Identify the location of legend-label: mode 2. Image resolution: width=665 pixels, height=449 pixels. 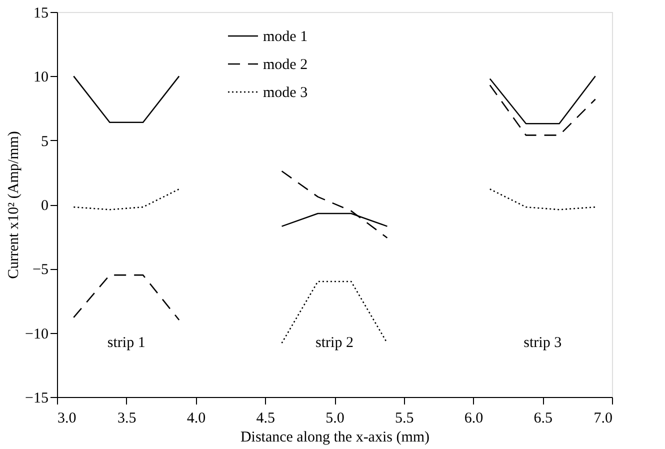
(285, 65).